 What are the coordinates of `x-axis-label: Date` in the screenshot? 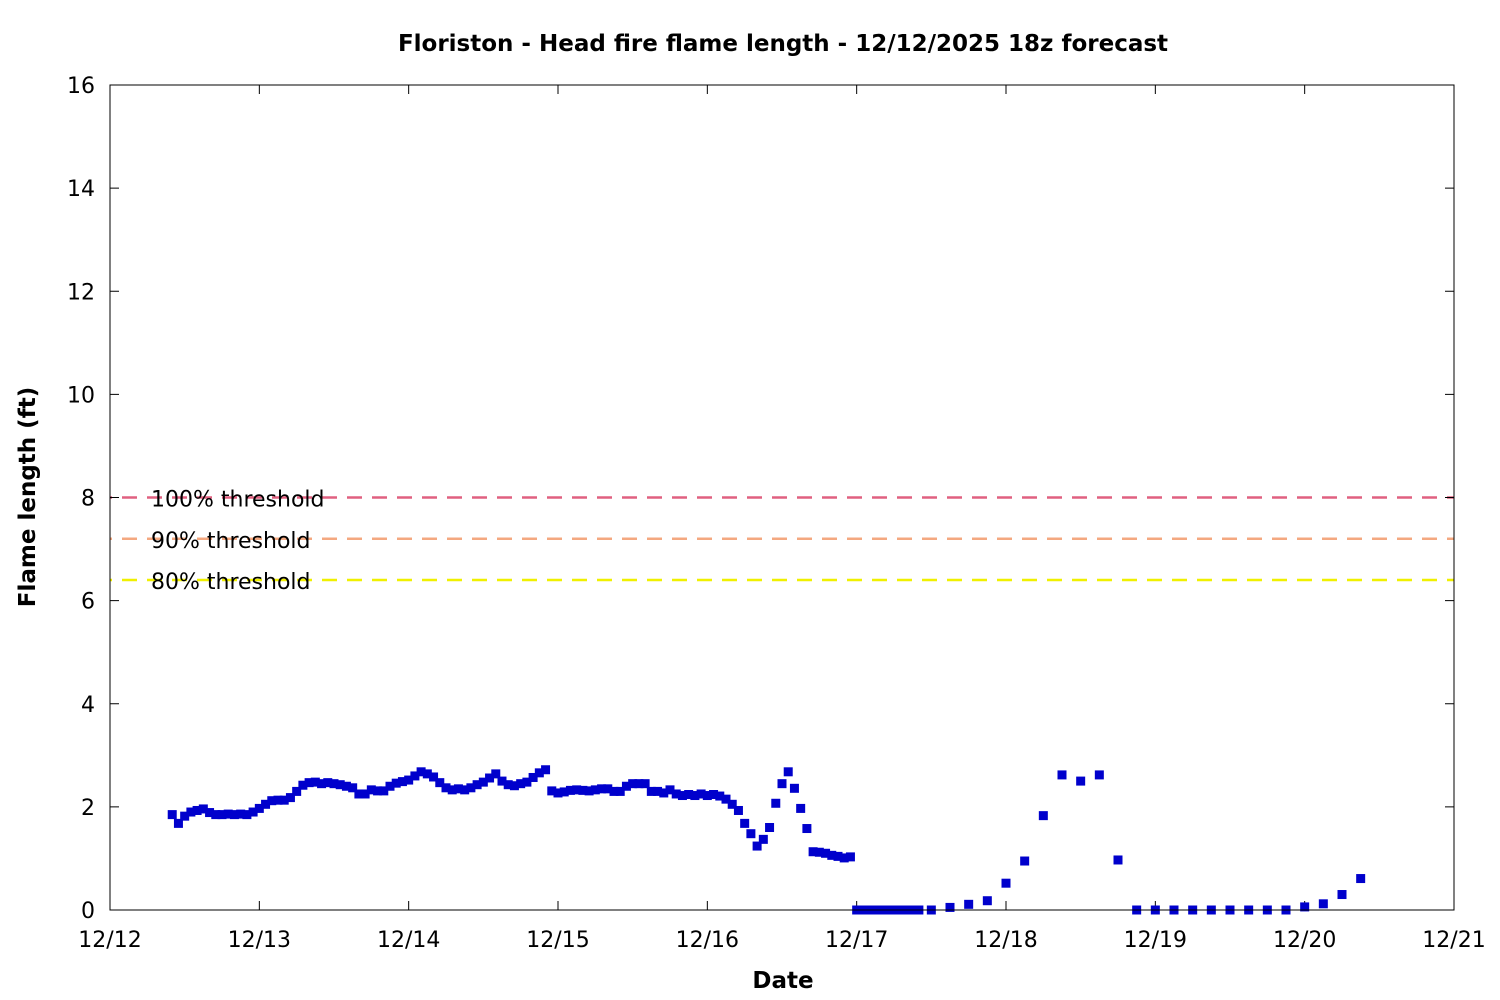 It's located at (782, 981).